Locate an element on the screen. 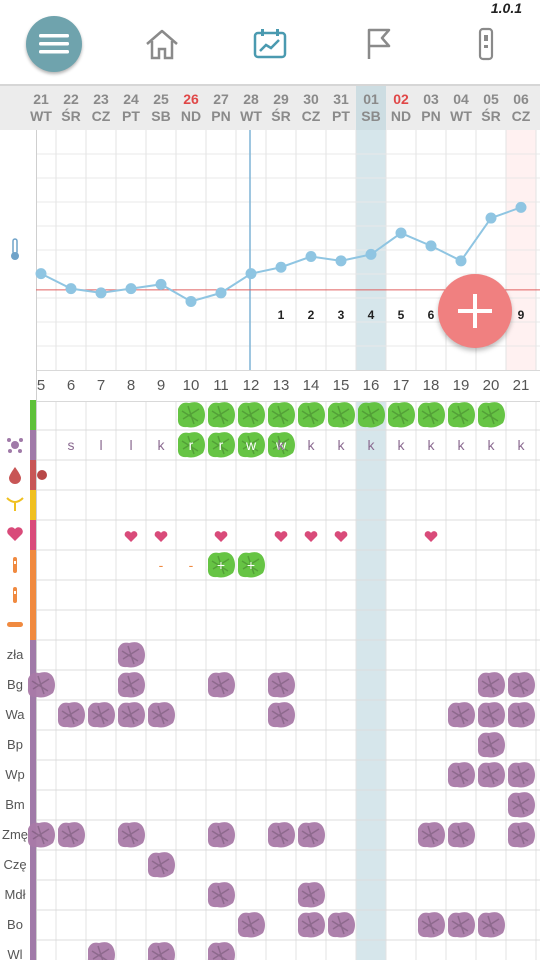 This screenshot has height=960, width=540. symptom-marker-bm is located at coordinates (521, 805).